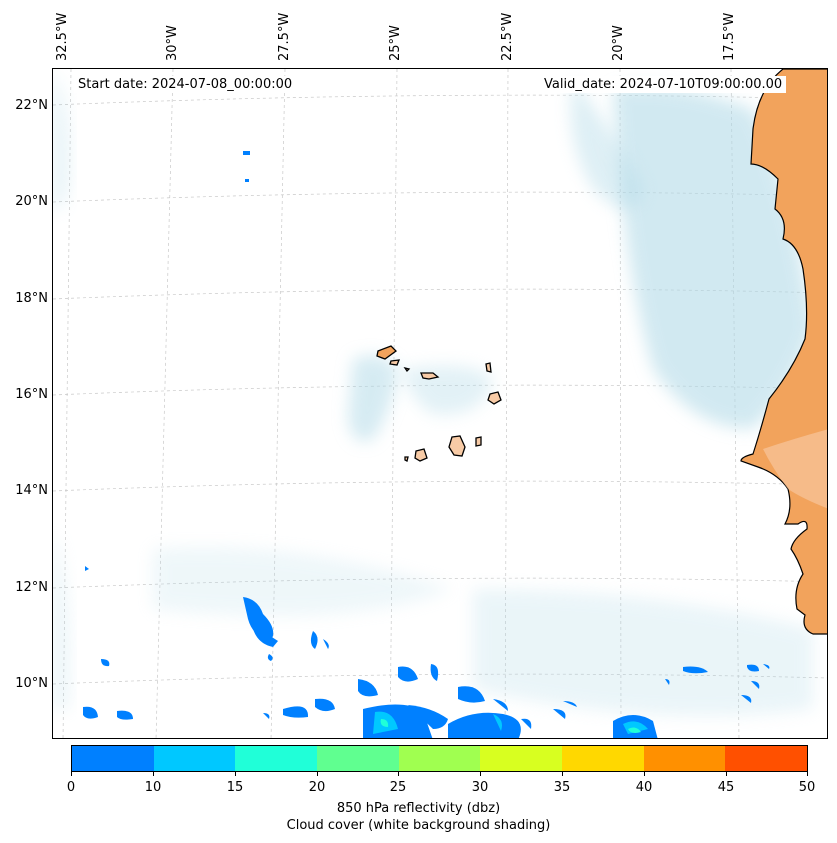 This screenshot has height=843, width=837. What do you see at coordinates (480, 787) in the screenshot?
I see `colorbar-tick-label: 30` at bounding box center [480, 787].